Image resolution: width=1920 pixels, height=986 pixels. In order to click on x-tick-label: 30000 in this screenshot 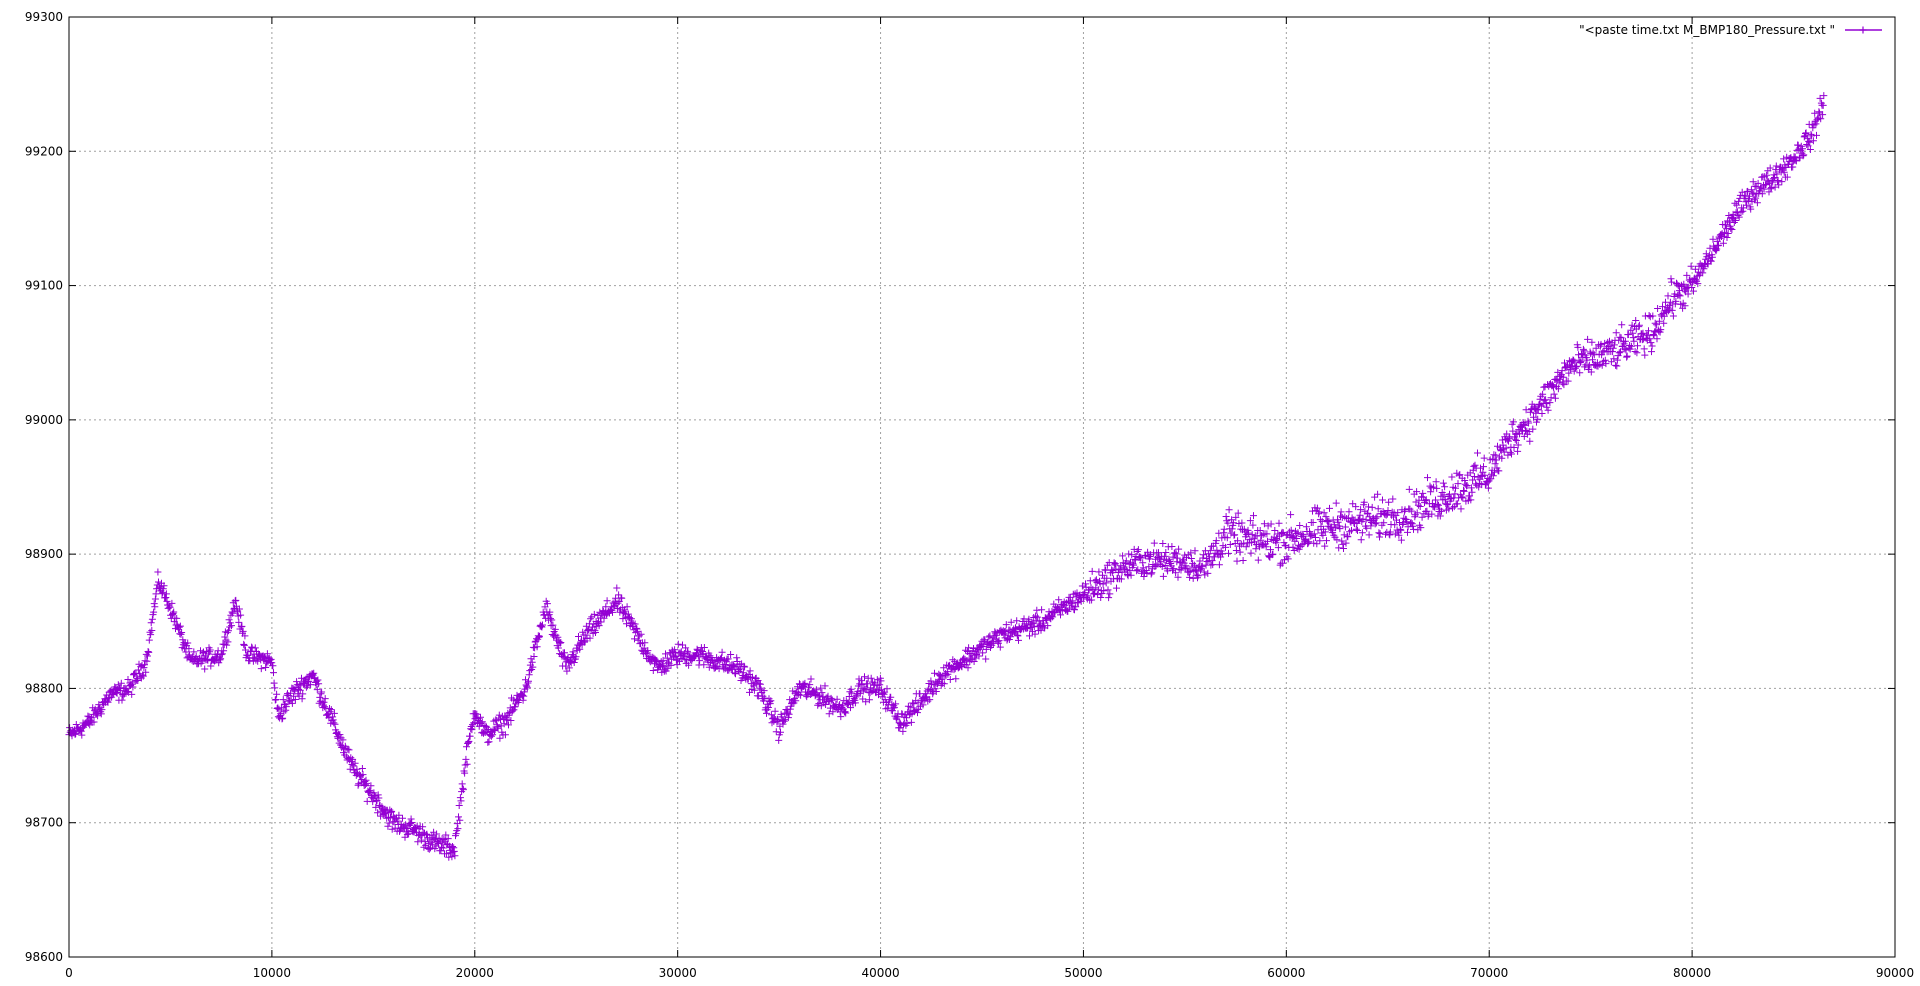, I will do `click(678, 973)`.